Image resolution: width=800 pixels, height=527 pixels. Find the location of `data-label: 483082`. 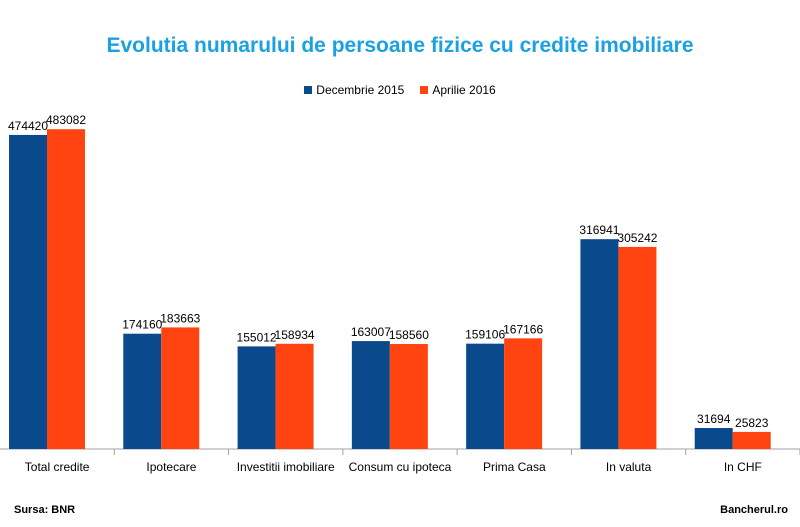

data-label: 483082 is located at coordinates (66, 120).